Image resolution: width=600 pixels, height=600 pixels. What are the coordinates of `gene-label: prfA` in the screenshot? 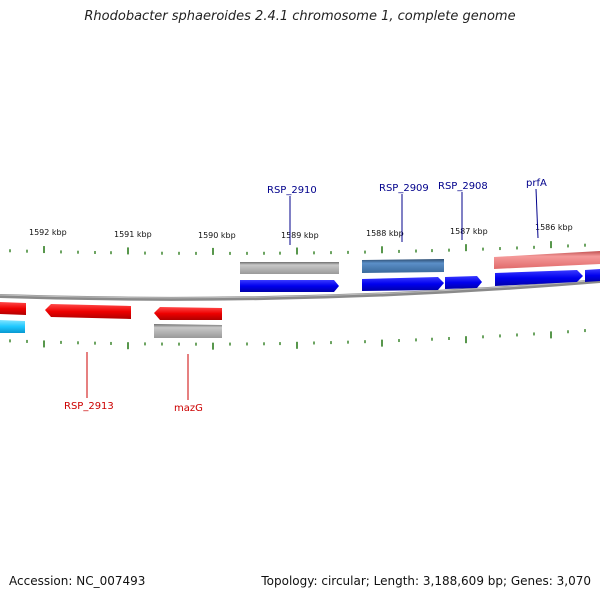 It's located at (536, 183).